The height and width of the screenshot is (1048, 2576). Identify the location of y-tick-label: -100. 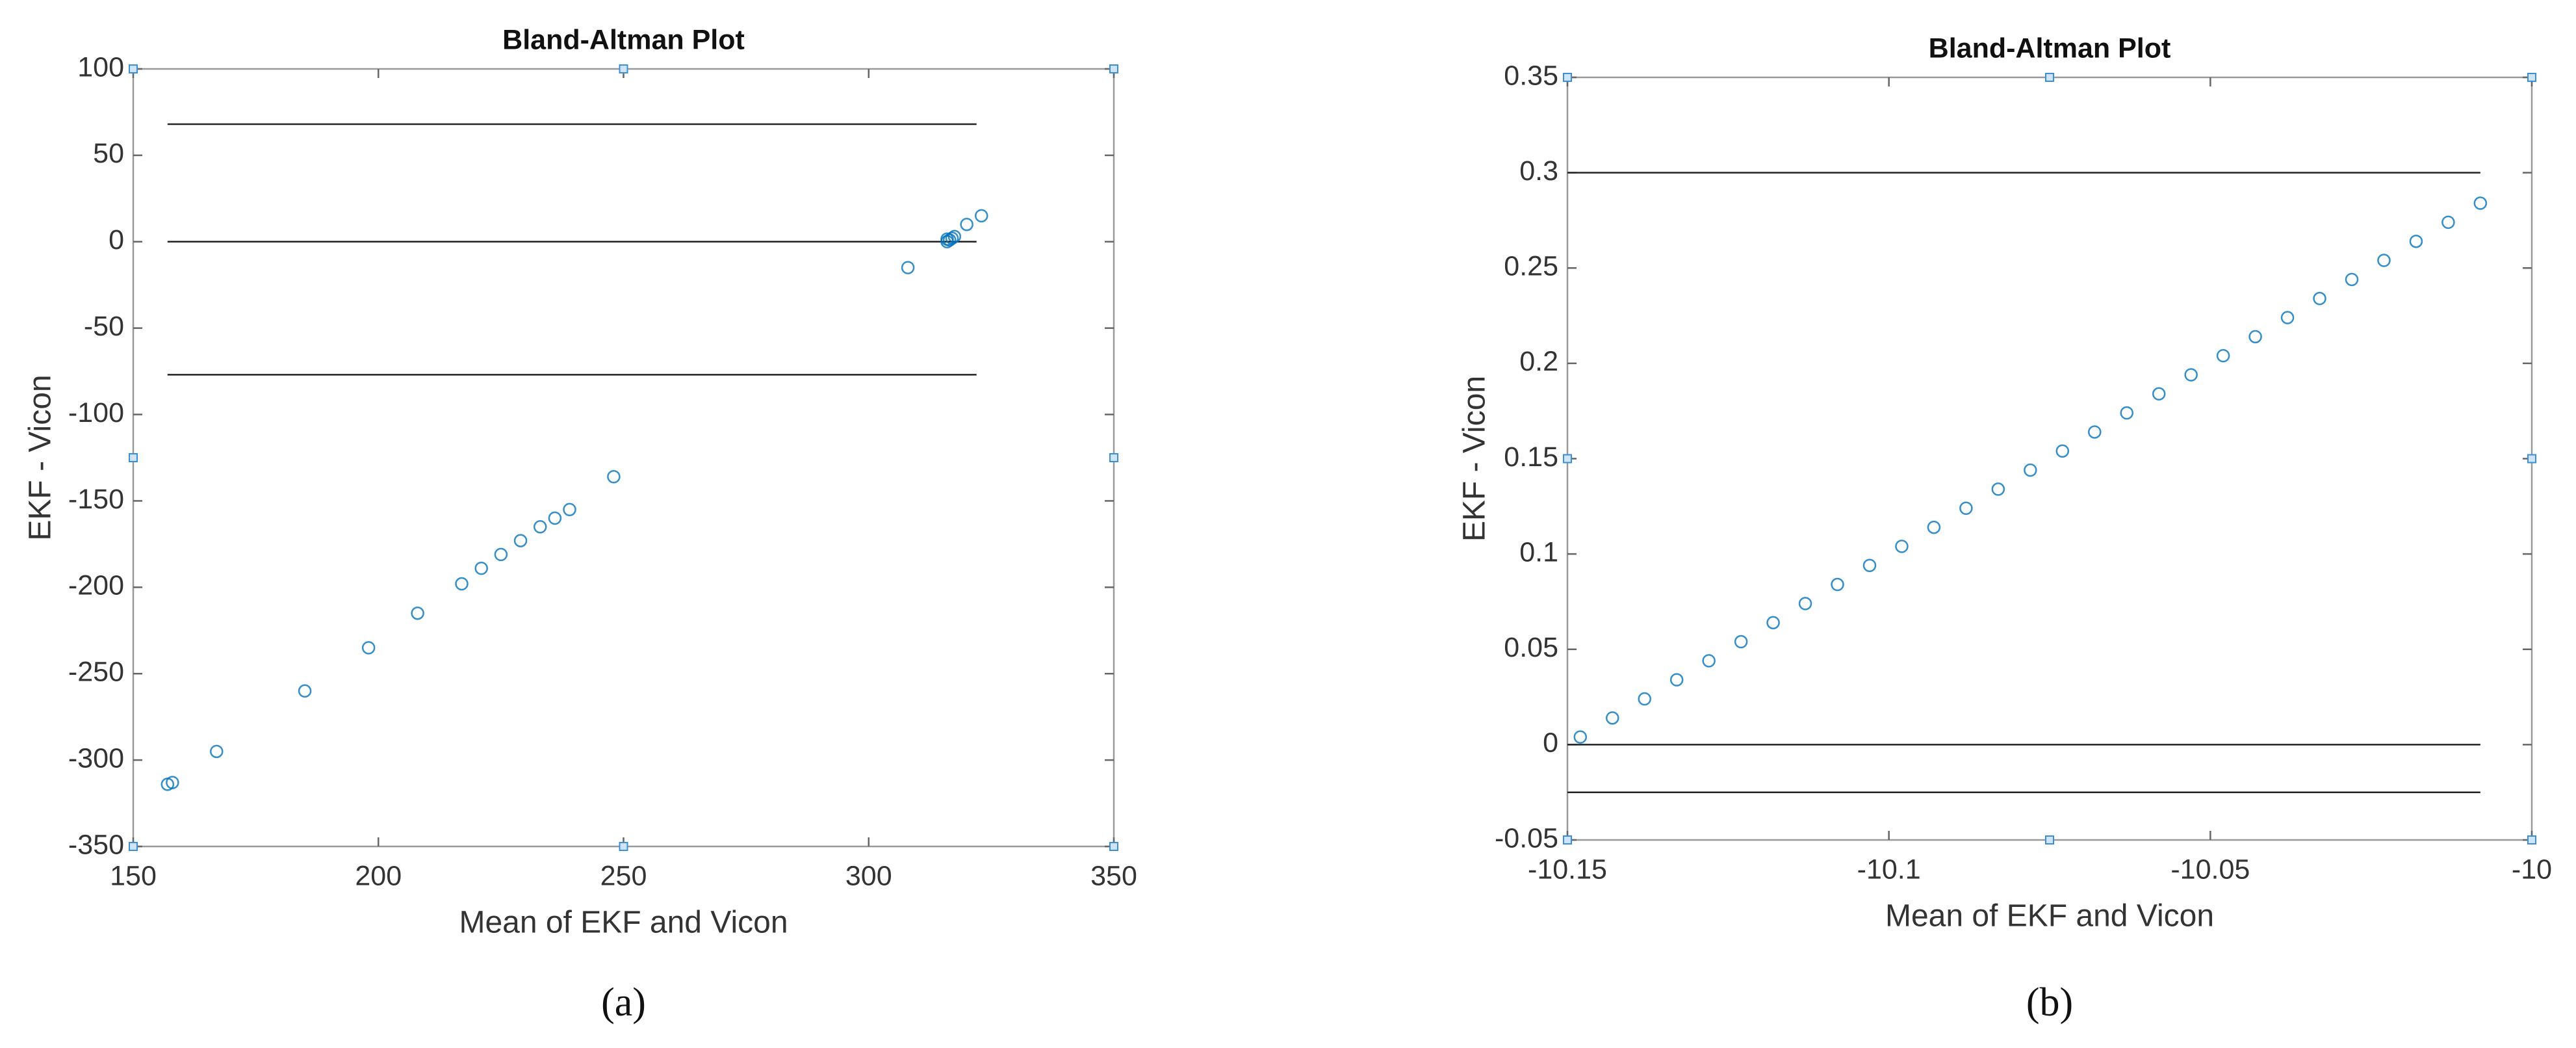
(96, 412).